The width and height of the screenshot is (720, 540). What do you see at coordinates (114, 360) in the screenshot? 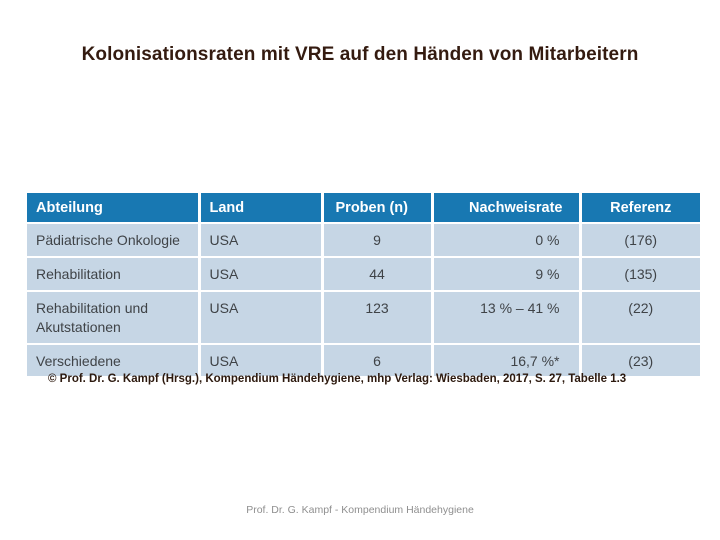
I see `cell-abteilung: Verschiedene` at bounding box center [114, 360].